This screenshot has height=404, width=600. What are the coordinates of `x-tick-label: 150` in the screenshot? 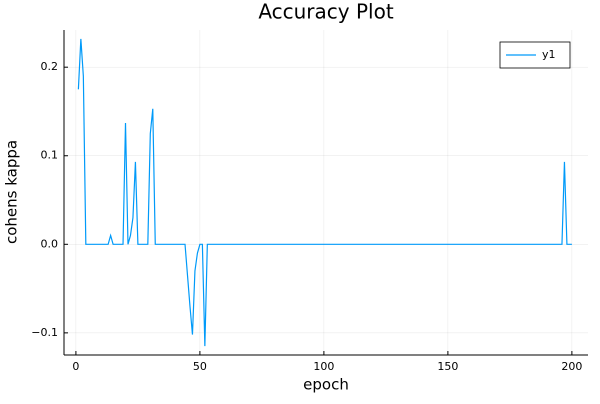 It's located at (447, 366).